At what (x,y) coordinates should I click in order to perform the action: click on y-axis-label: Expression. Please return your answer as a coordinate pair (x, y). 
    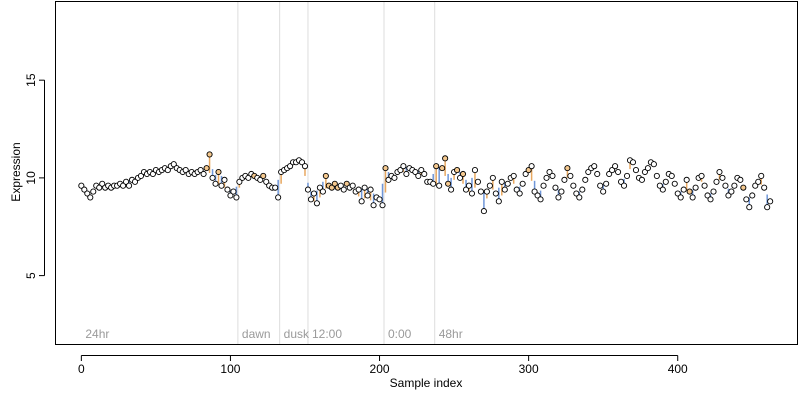
    Looking at the image, I should click on (16, 171).